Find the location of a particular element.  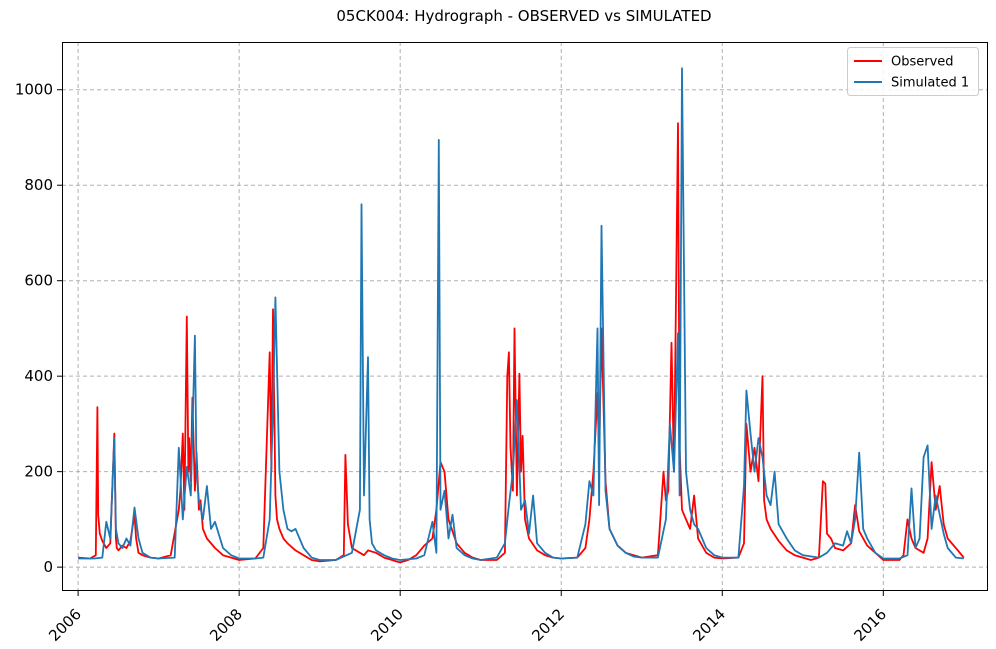

y-tick-label: 600 is located at coordinates (38, 281).